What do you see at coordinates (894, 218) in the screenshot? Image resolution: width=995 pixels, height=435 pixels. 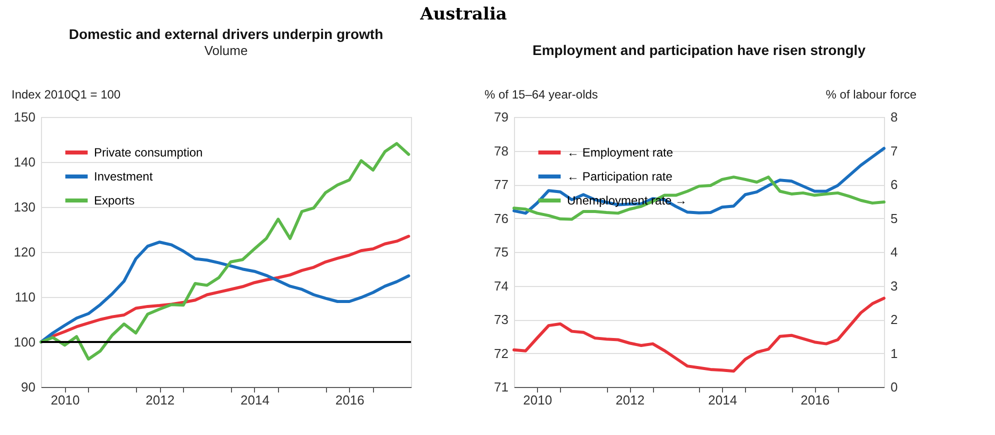 I see `y2-tick-label: 5` at bounding box center [894, 218].